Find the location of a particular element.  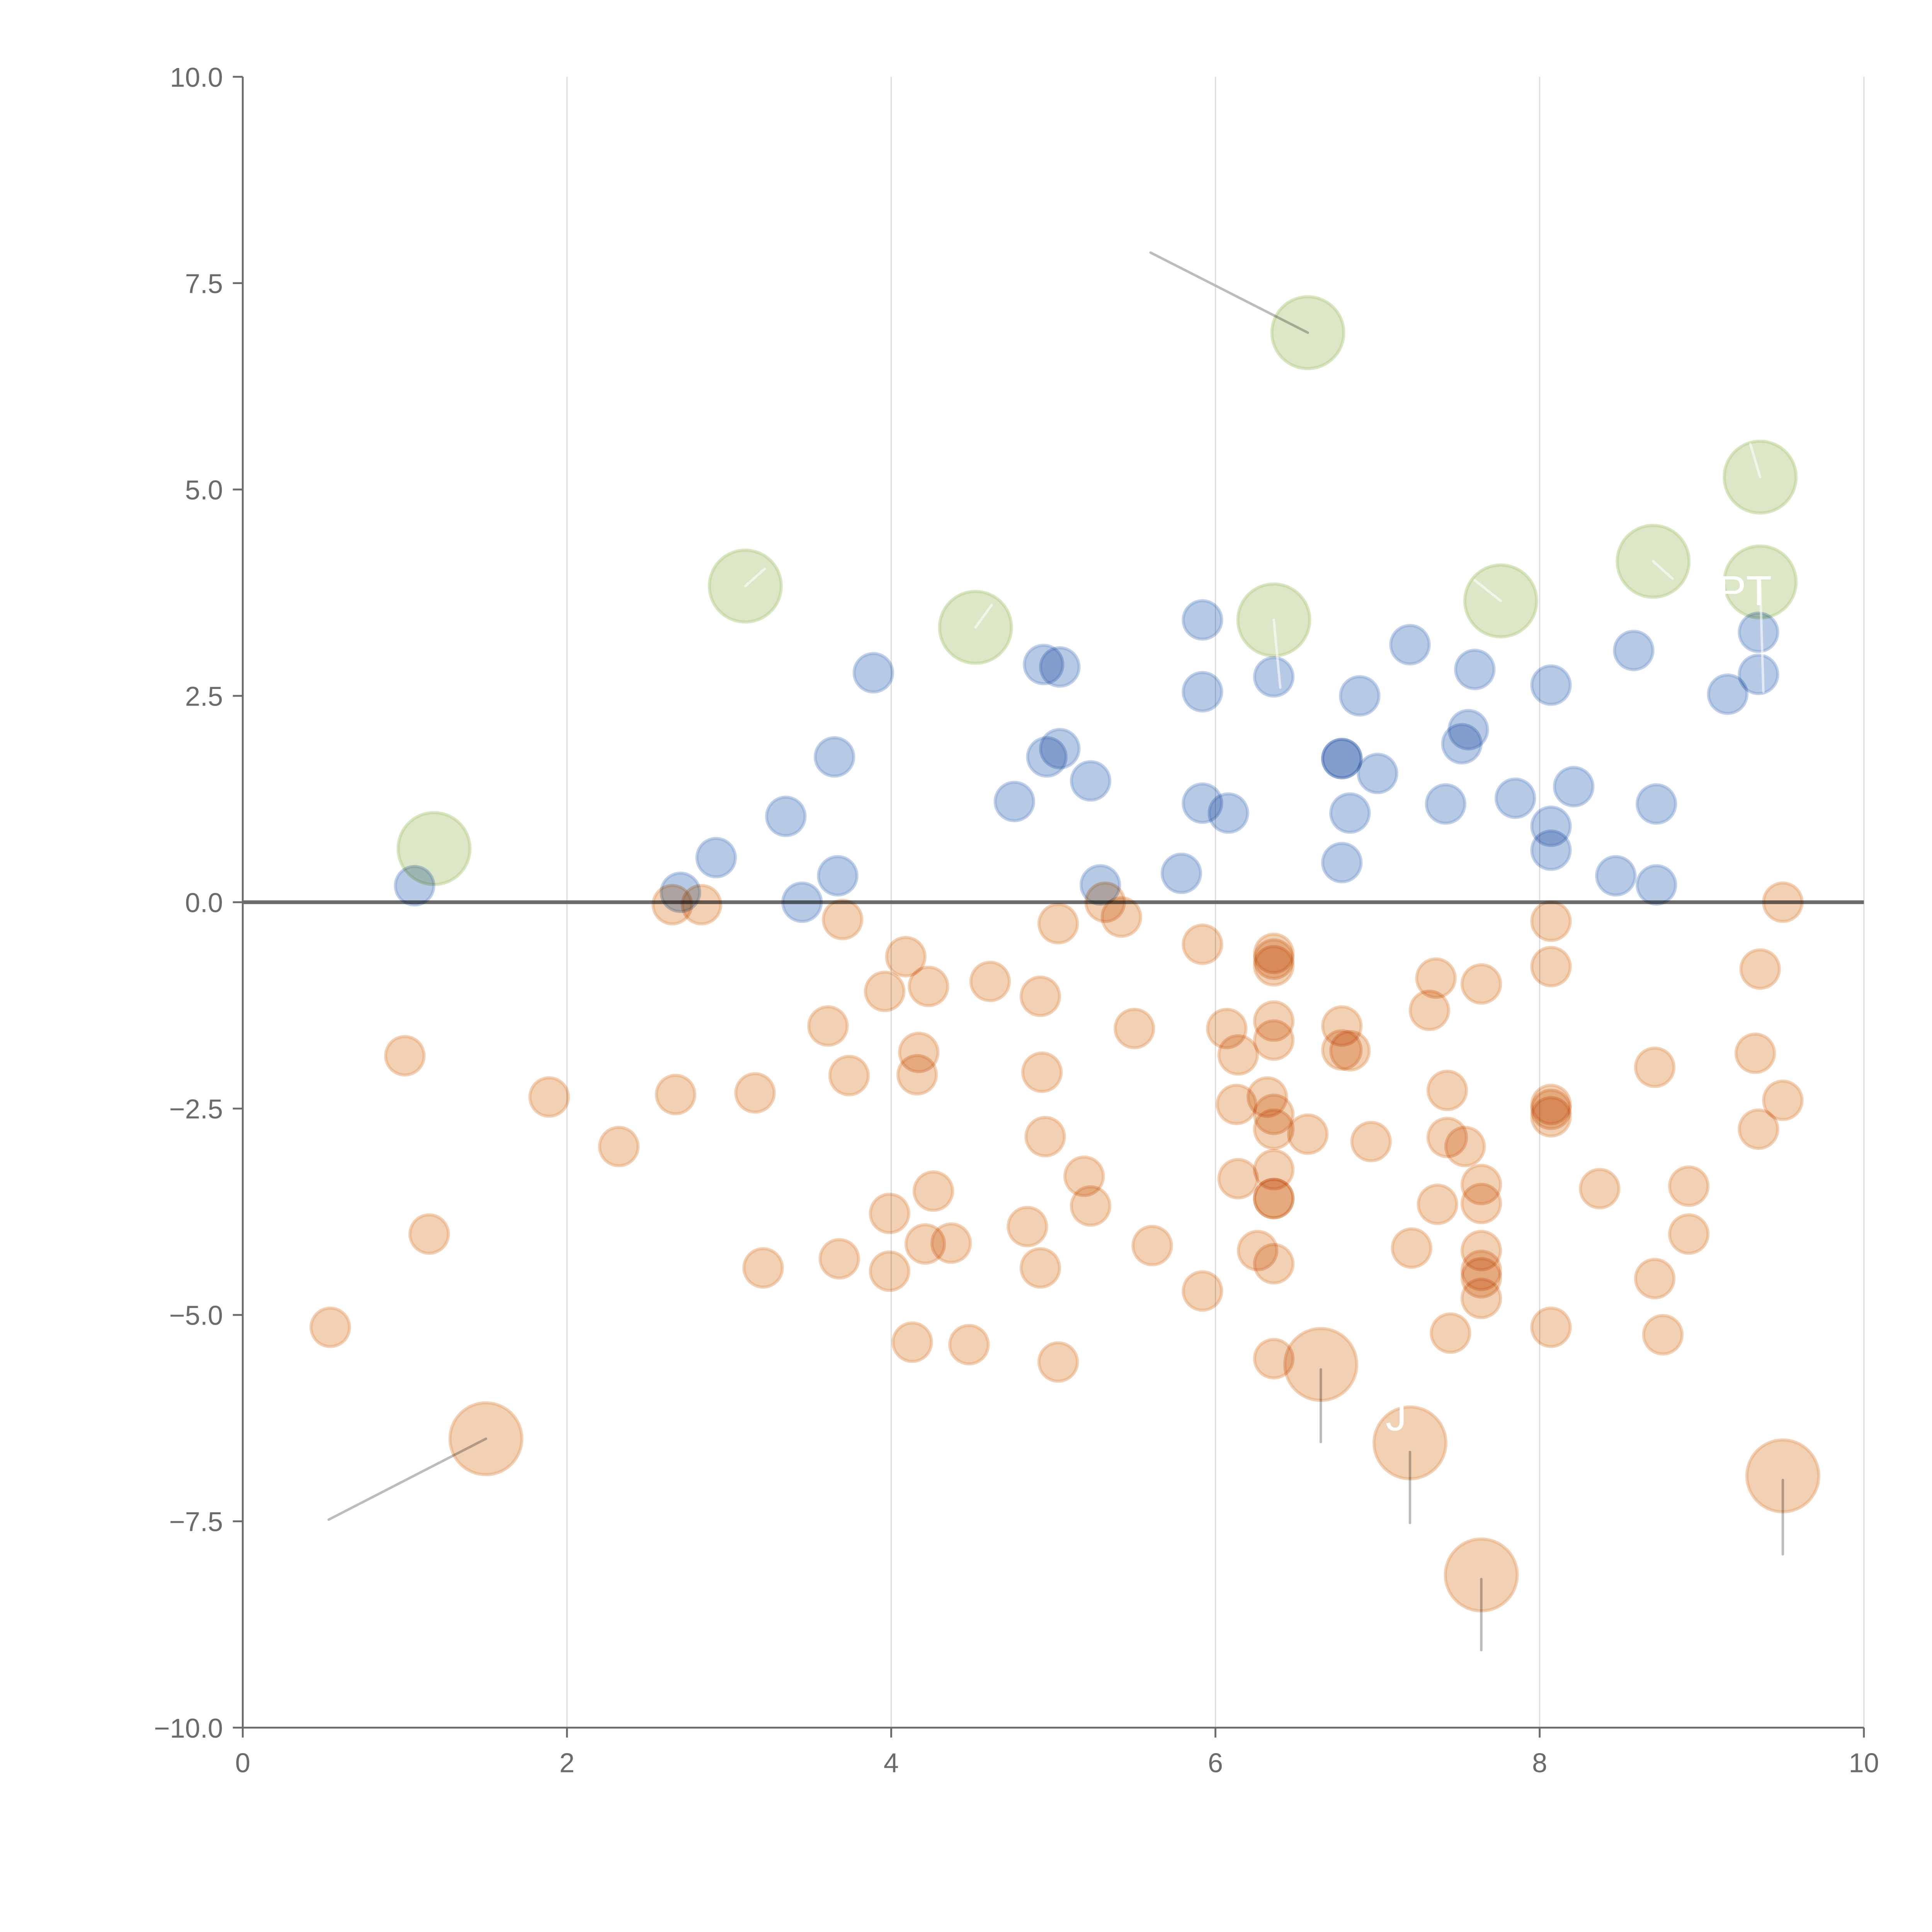

x-tick-label: 6 is located at coordinates (1215, 1763).